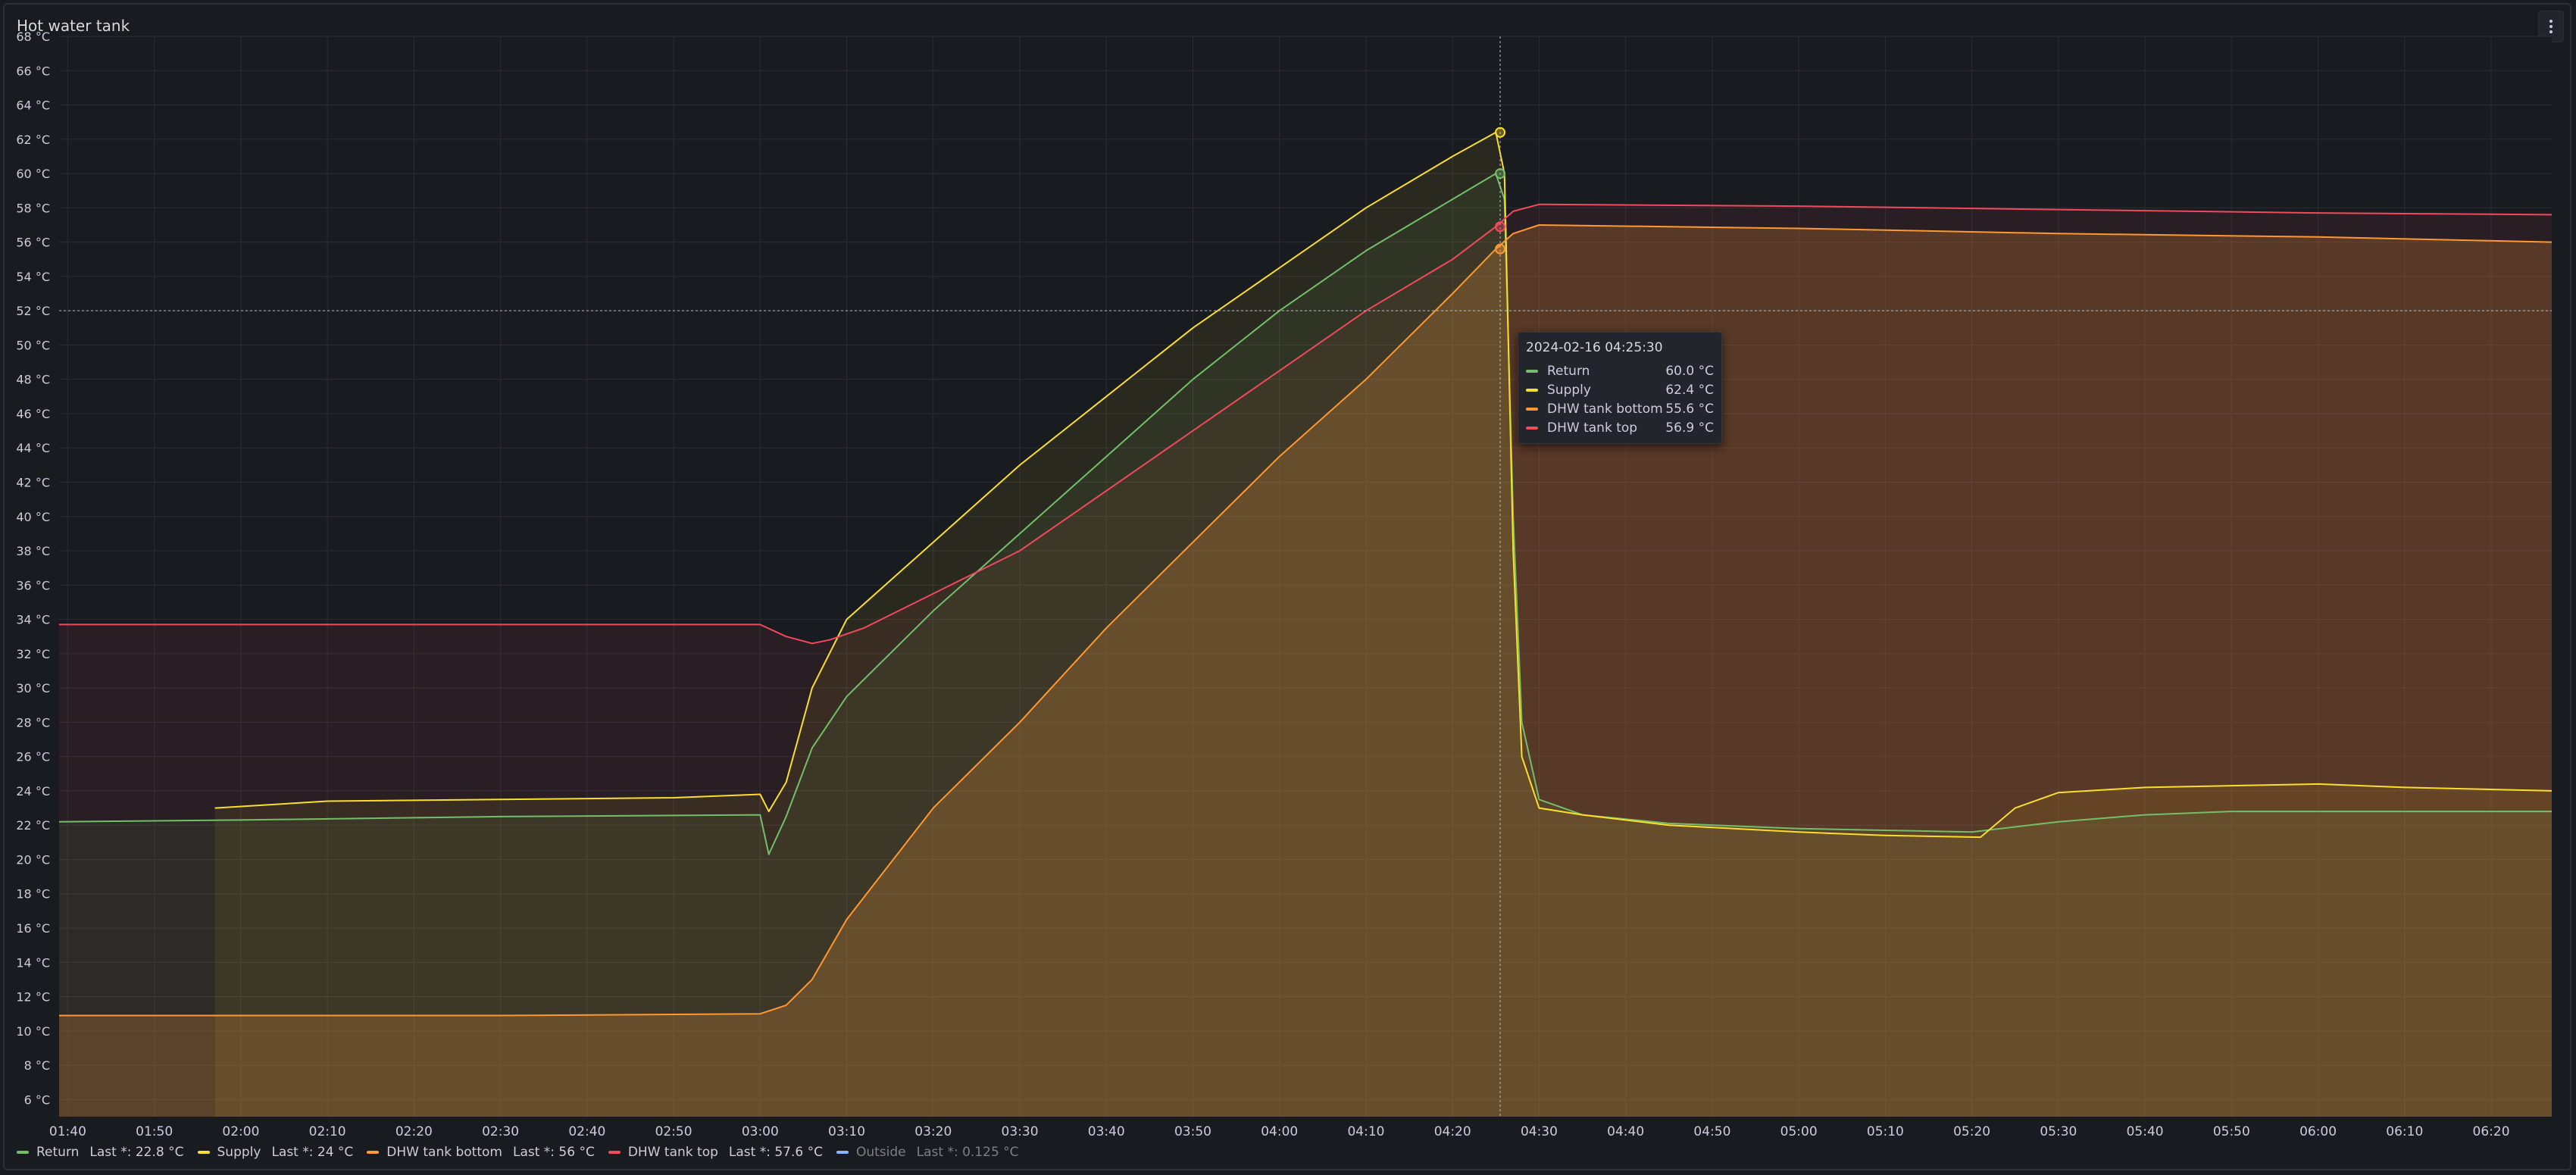 The height and width of the screenshot is (1175, 2576). Describe the element at coordinates (33, 243) in the screenshot. I see `y-tick-label: 56 °C` at that location.